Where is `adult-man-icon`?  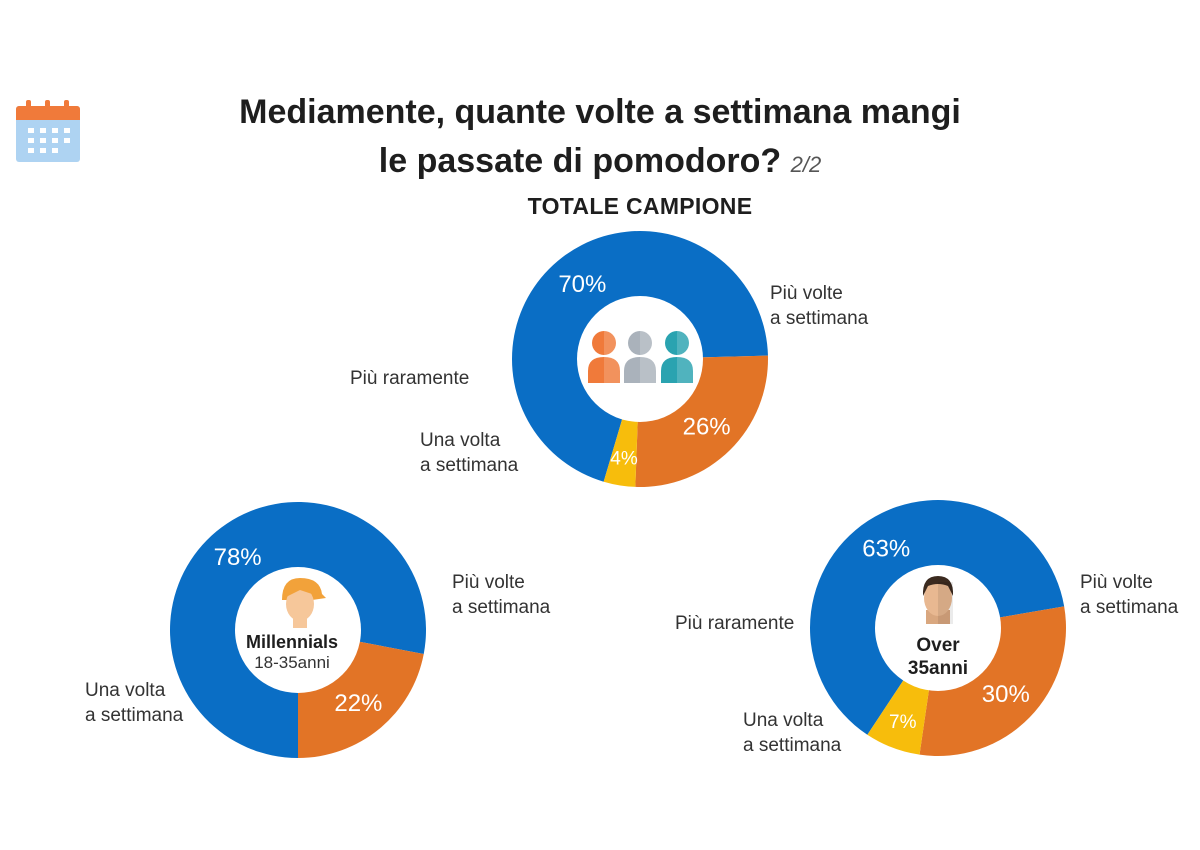
adult-man-icon is located at coordinates (938, 600).